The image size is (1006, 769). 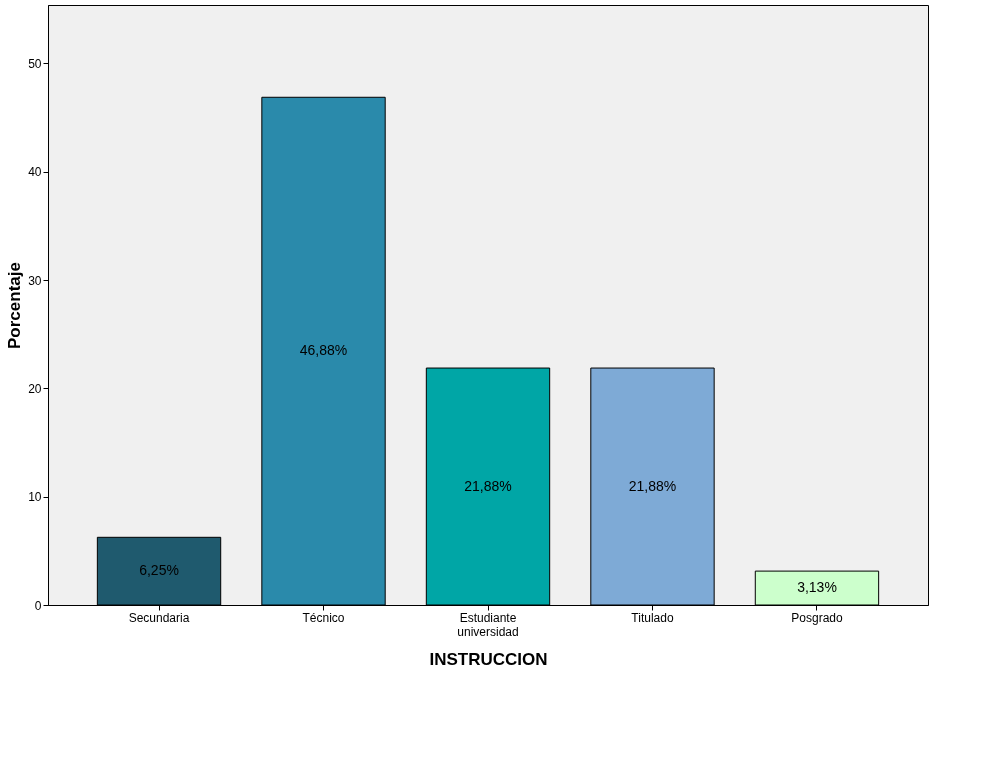 What do you see at coordinates (35, 497) in the screenshot?
I see `y-tick-label: 10` at bounding box center [35, 497].